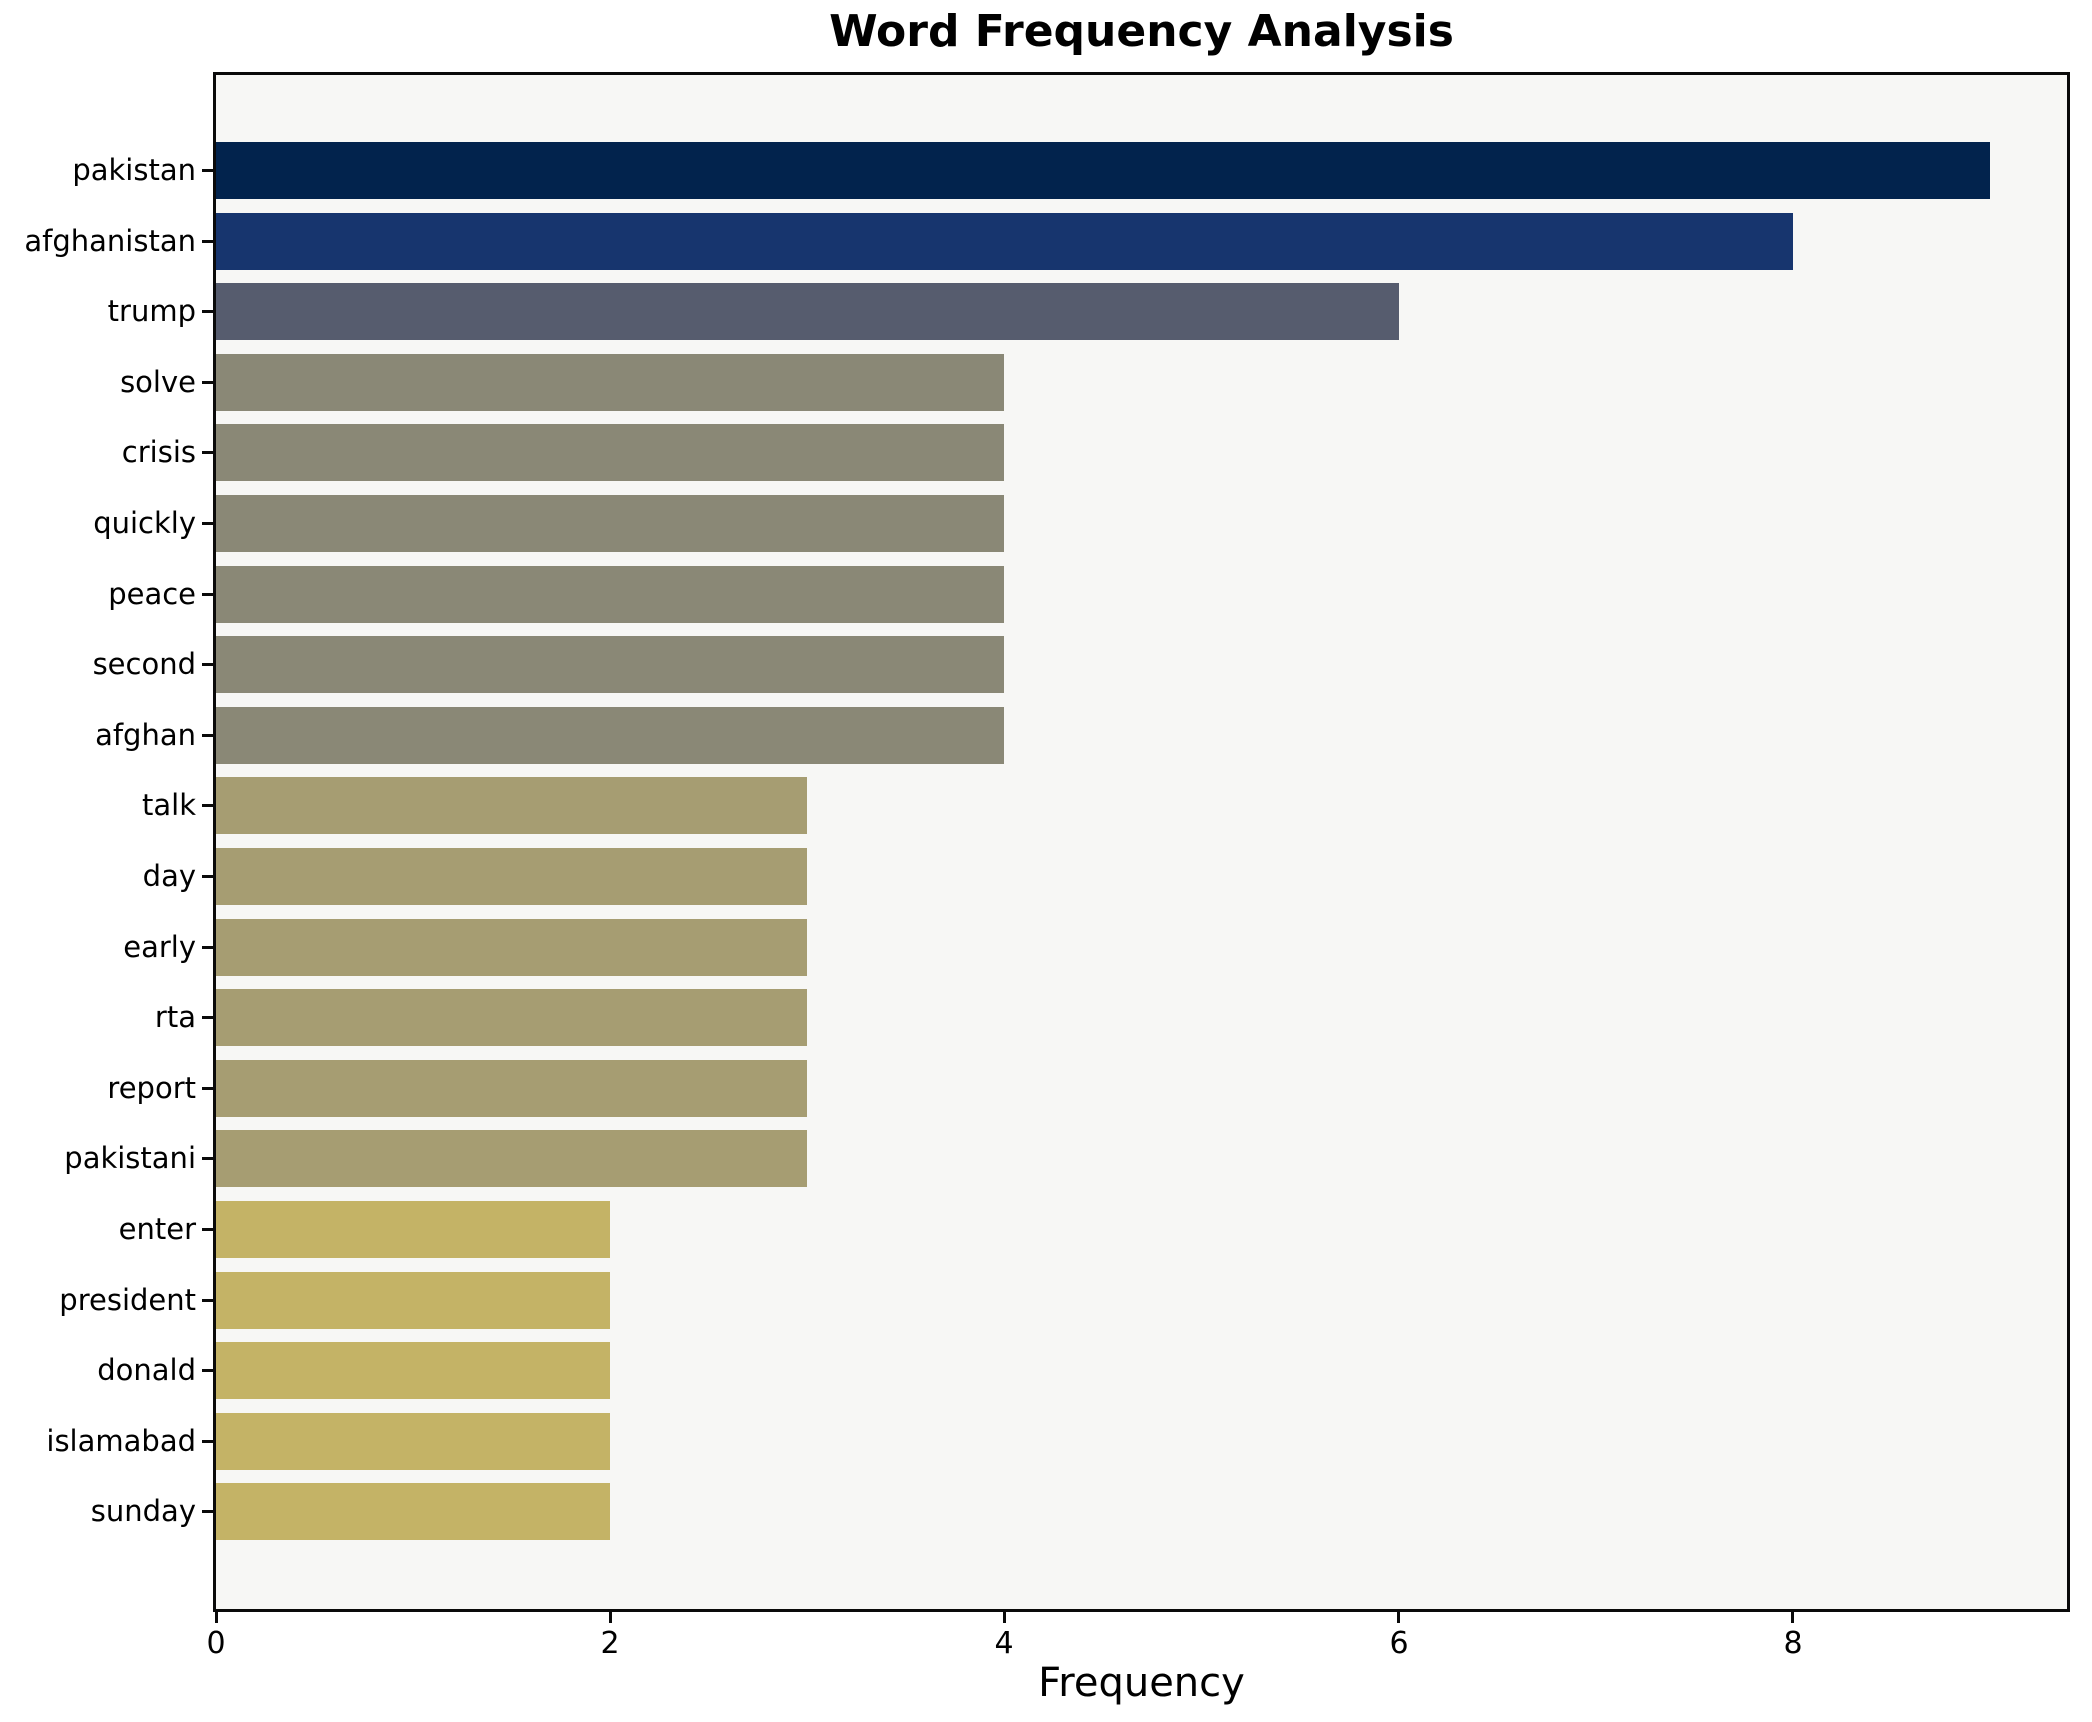  I want to click on y-tick-label-islamabad: islamabad, so click(121, 1441).